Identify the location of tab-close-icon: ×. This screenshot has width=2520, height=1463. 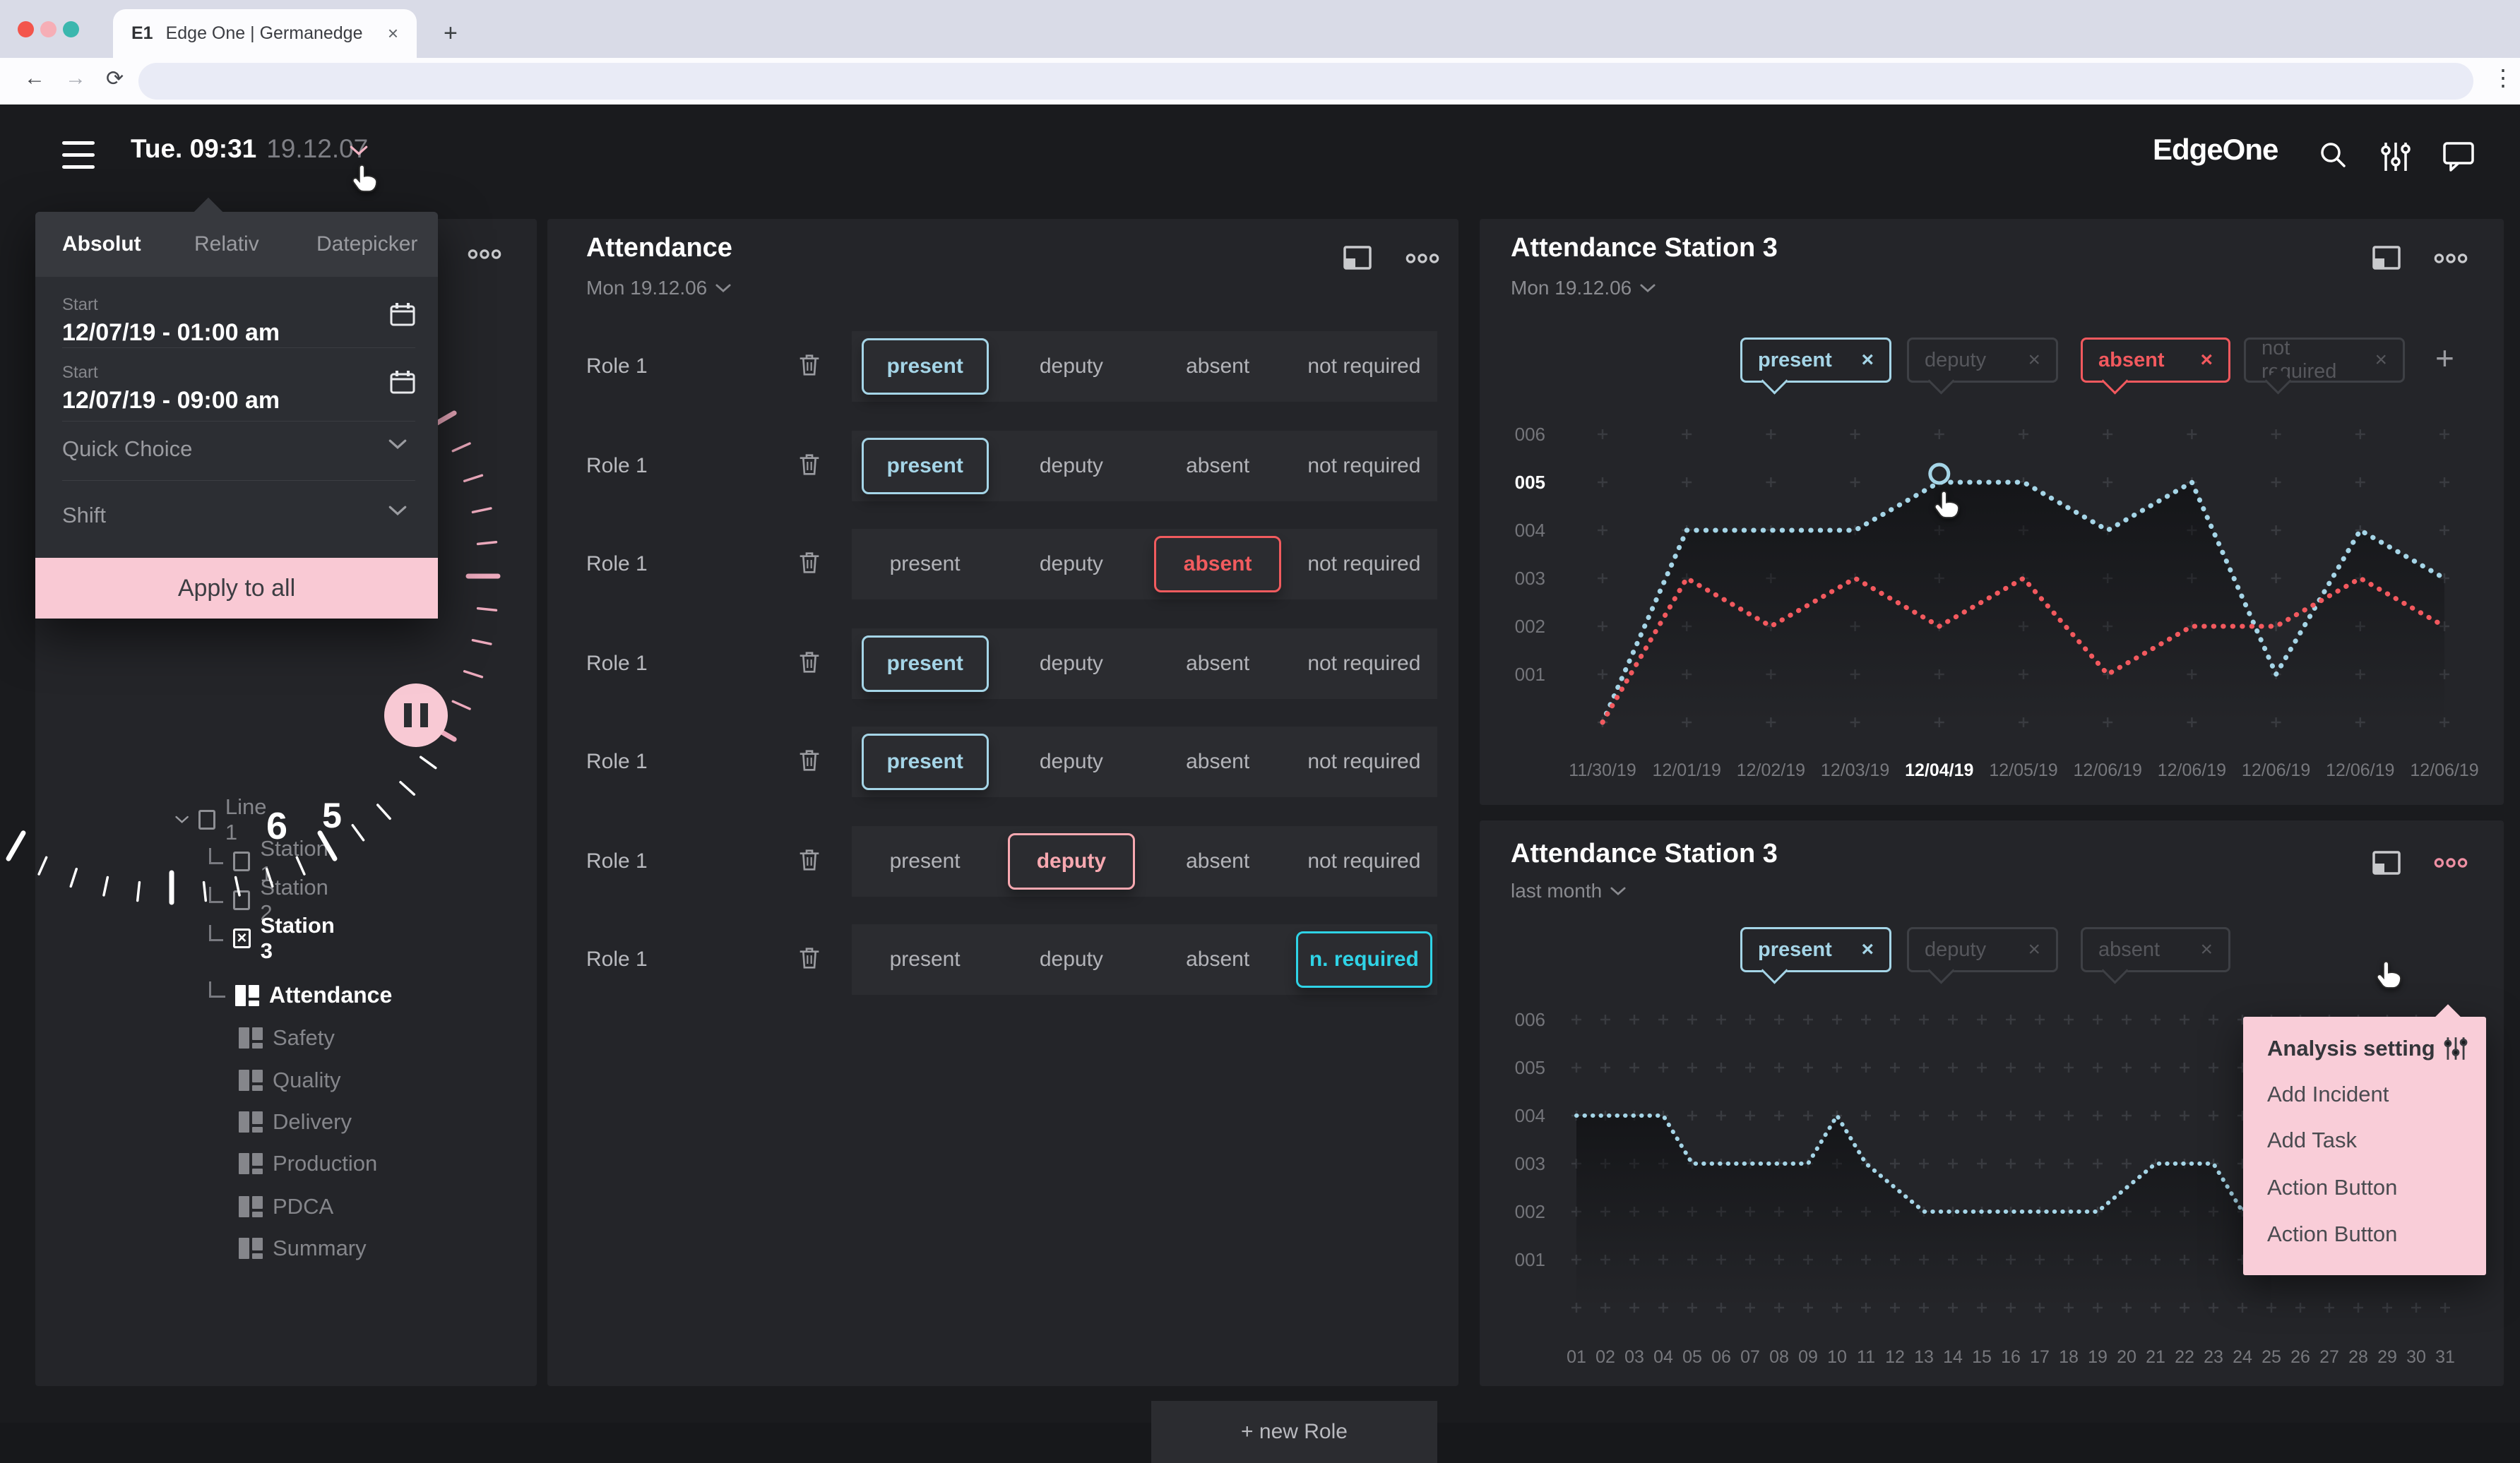
(393, 33).